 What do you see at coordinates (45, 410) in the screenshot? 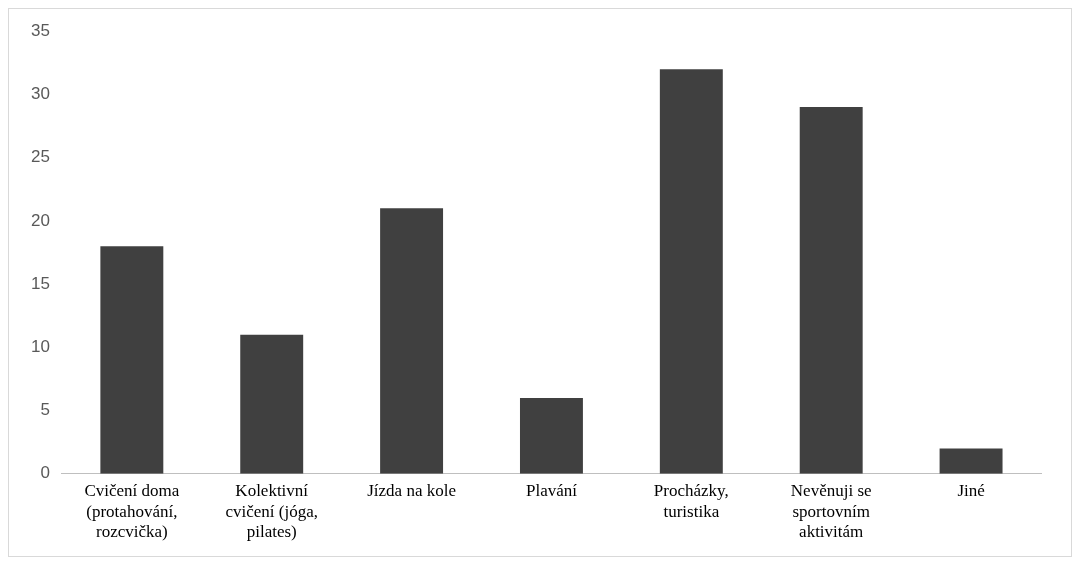
I see `y-tick-label: 5` at bounding box center [45, 410].